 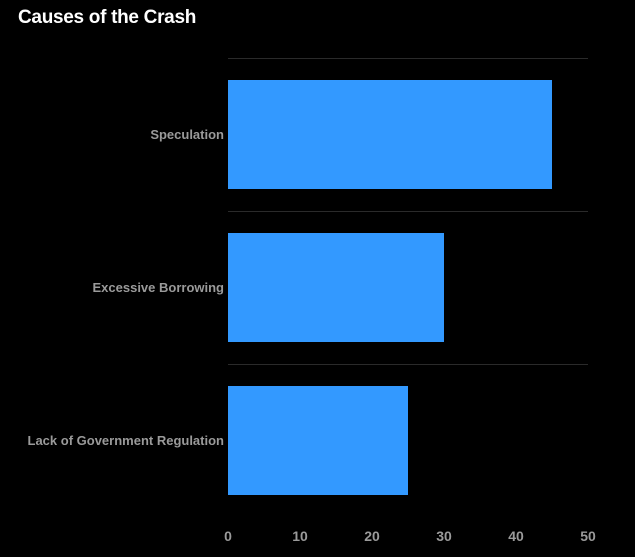 What do you see at coordinates (228, 536) in the screenshot?
I see `x-tick-label: 0` at bounding box center [228, 536].